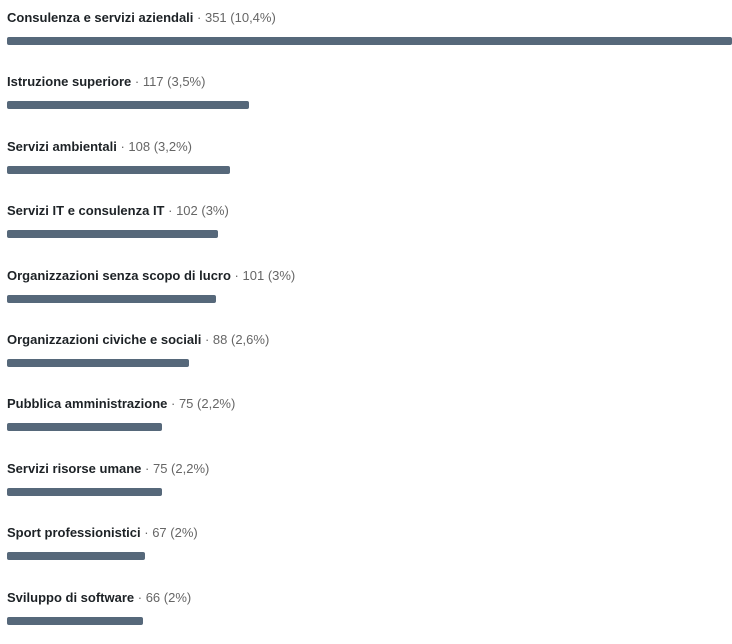 The width and height of the screenshot is (732, 644). I want to click on chart-row: Servizi IT e consulenza IT · 102 (3%), so click(369, 225).